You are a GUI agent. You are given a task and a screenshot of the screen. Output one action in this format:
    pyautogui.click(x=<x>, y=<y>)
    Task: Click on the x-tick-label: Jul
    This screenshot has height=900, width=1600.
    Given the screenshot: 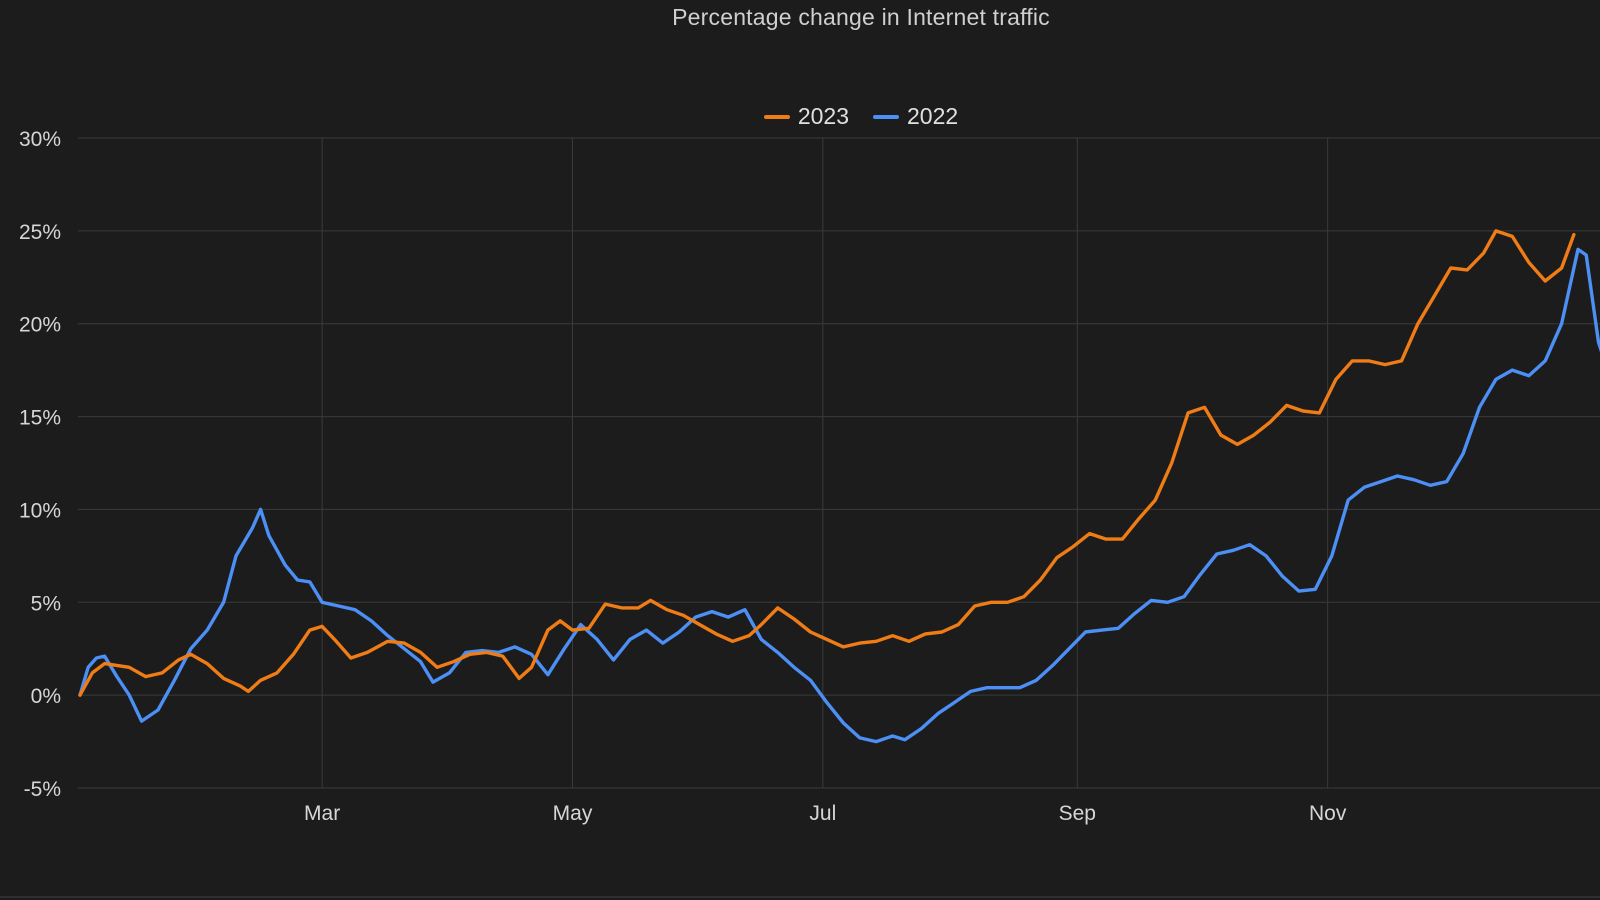 What is the action you would take?
    pyautogui.click(x=822, y=813)
    